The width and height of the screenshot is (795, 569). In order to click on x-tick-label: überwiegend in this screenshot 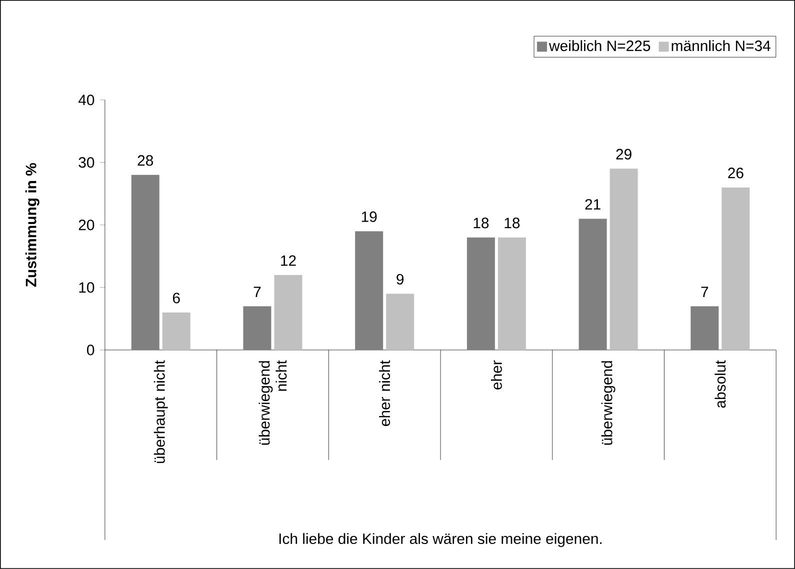, I will do `click(608, 403)`.